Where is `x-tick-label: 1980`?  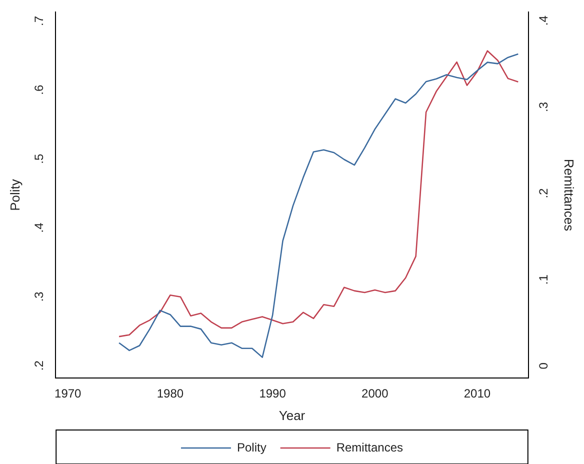
x-tick-label: 1980 is located at coordinates (170, 393).